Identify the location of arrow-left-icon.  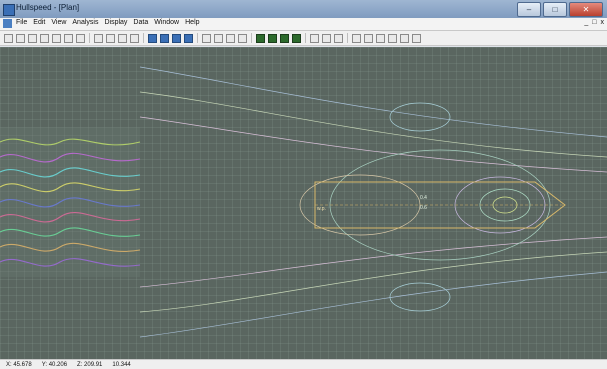
(380, 38).